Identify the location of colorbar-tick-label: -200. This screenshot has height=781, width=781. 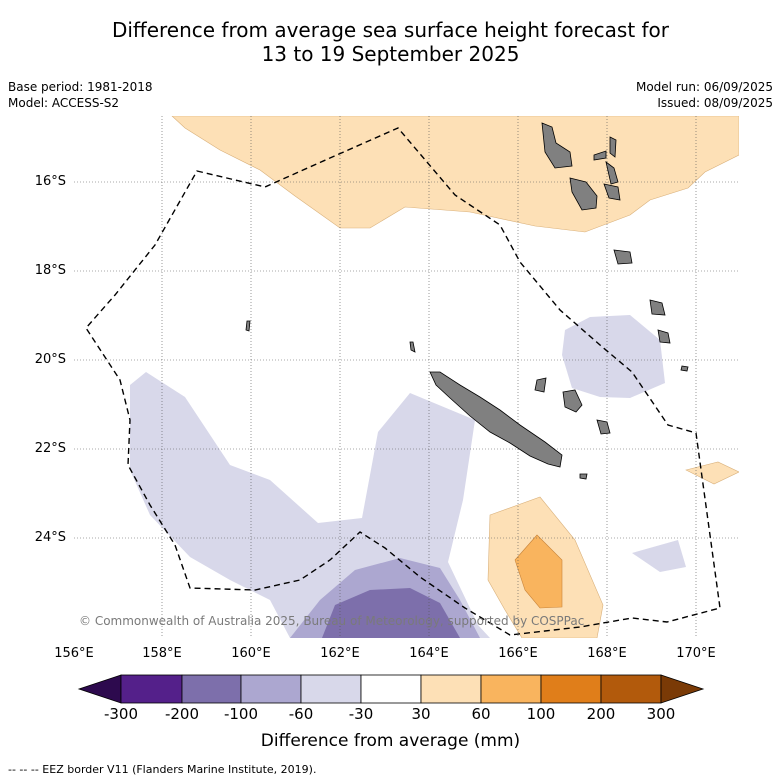
(182, 714).